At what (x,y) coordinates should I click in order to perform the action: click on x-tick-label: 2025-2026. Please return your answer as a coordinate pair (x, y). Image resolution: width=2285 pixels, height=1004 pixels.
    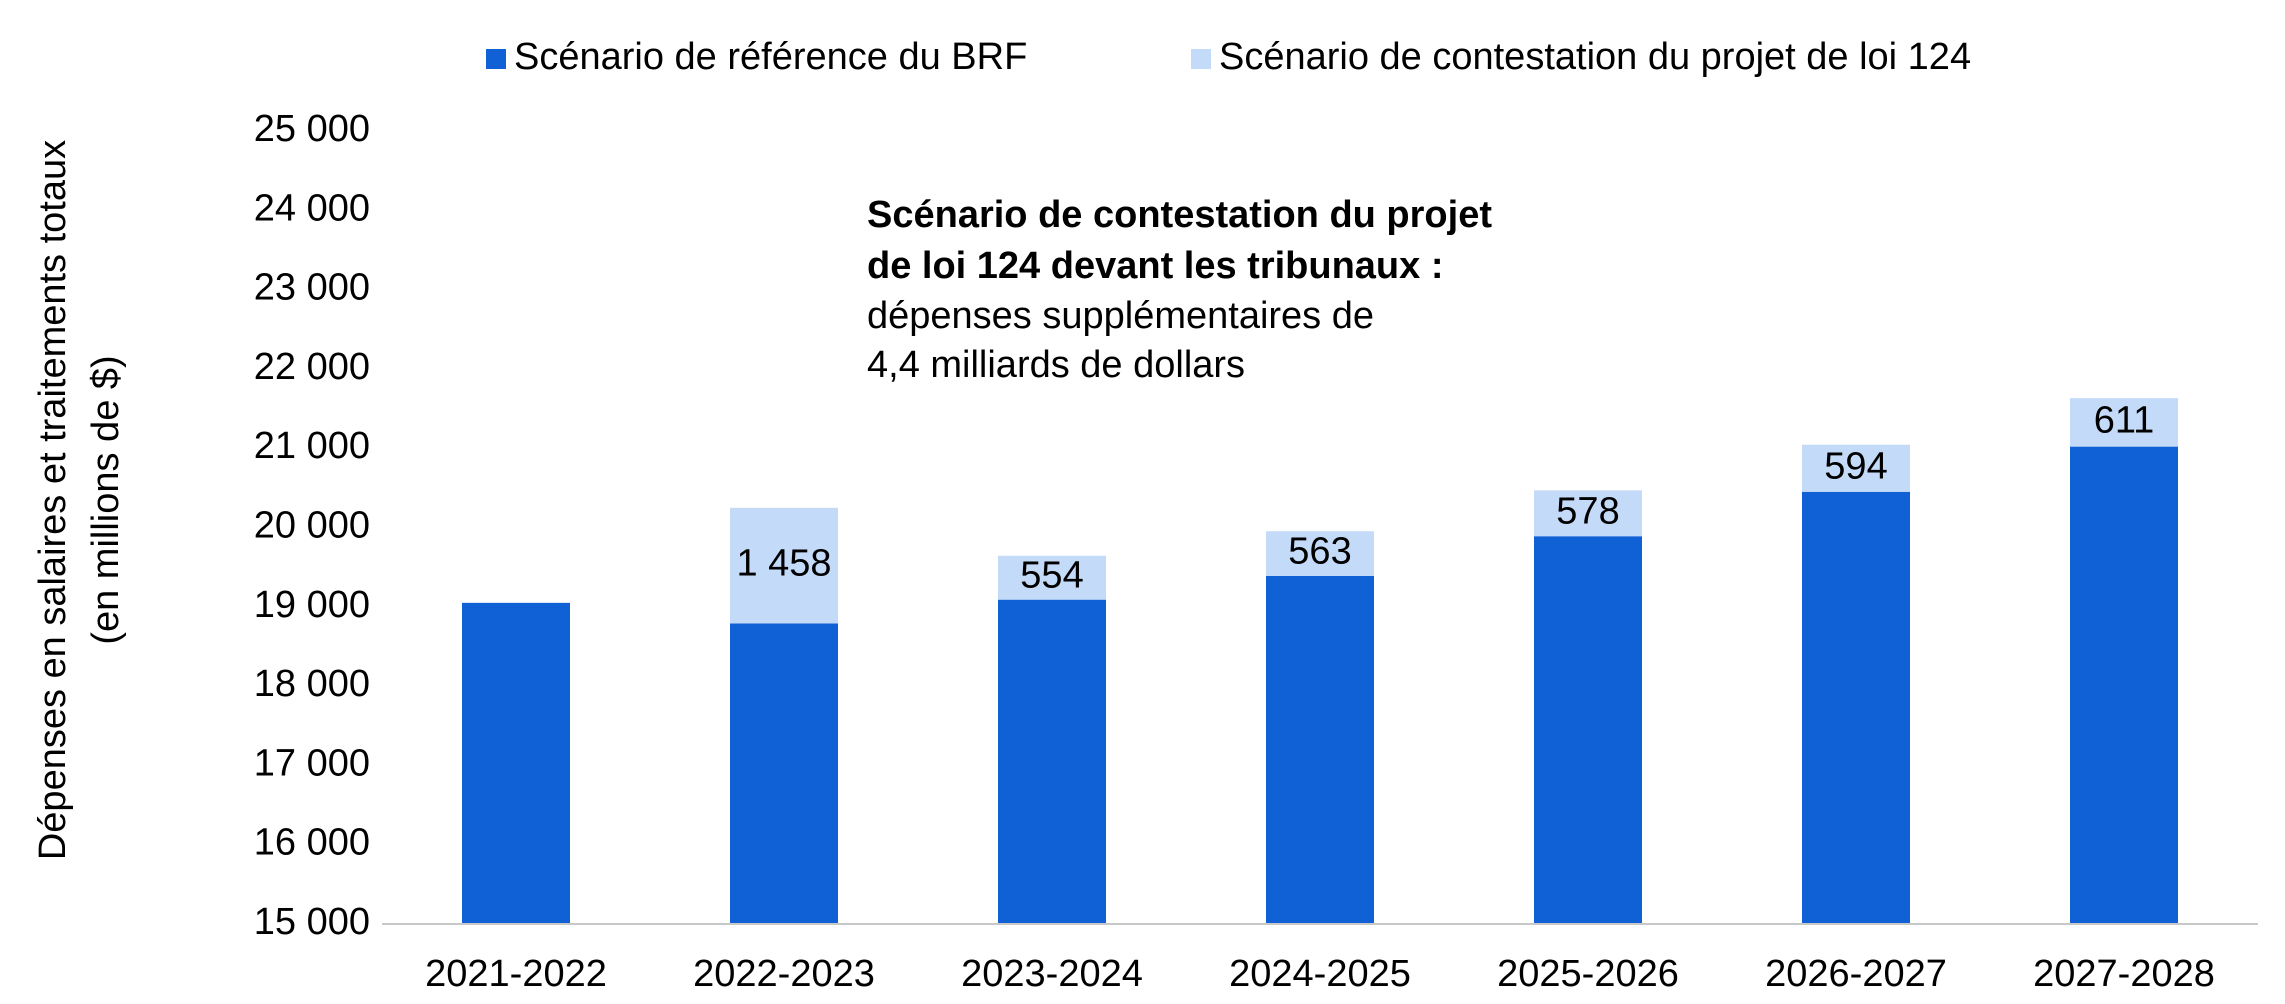
    Looking at the image, I should click on (1588, 974).